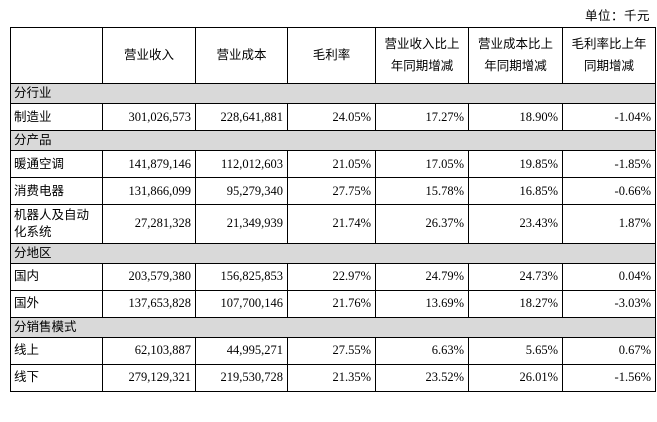 This screenshot has width=657, height=422. What do you see at coordinates (609, 377) in the screenshot?
I see `cell-value: -1.56%` at bounding box center [609, 377].